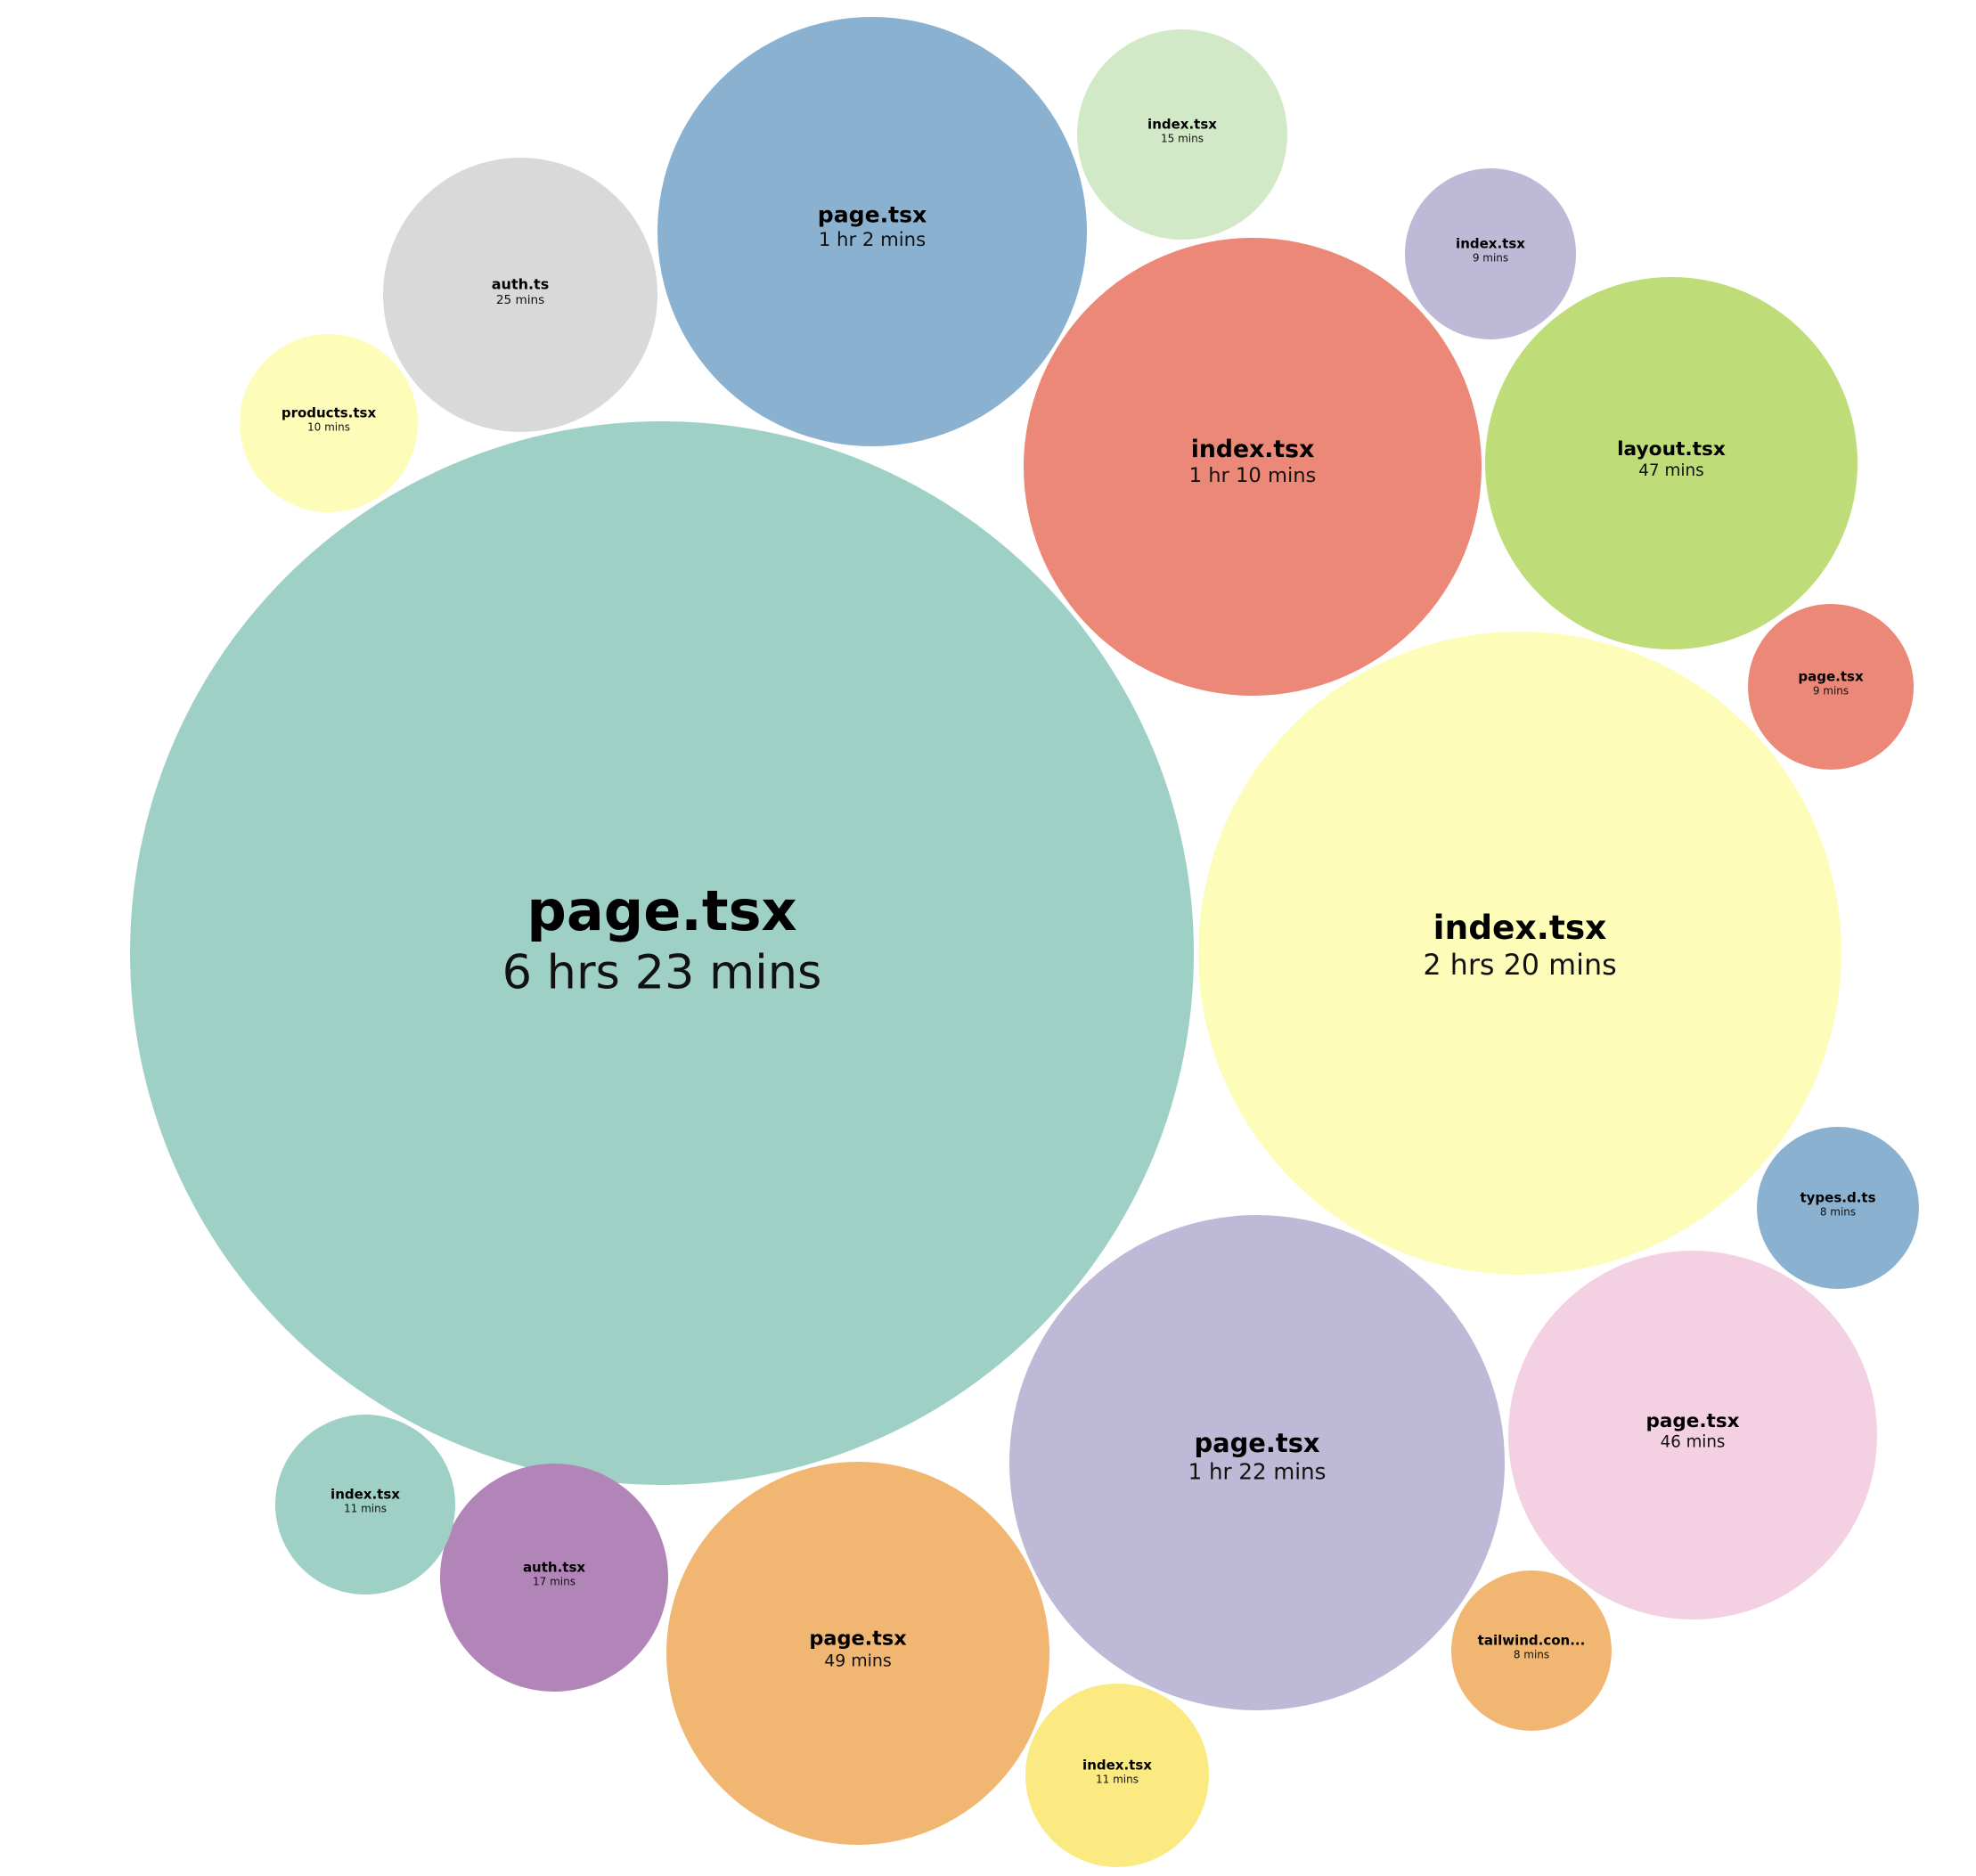 This screenshot has width=1976, height=1876. What do you see at coordinates (662, 973) in the screenshot?
I see `bubble-value-label: 6 hrs 23 mins` at bounding box center [662, 973].